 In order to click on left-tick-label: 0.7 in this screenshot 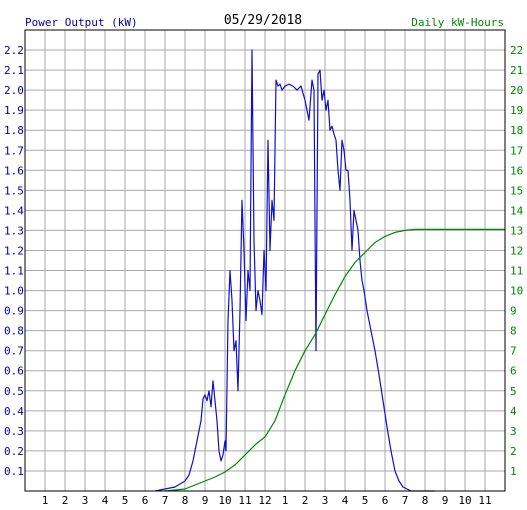, I will do `click(14, 351)`.